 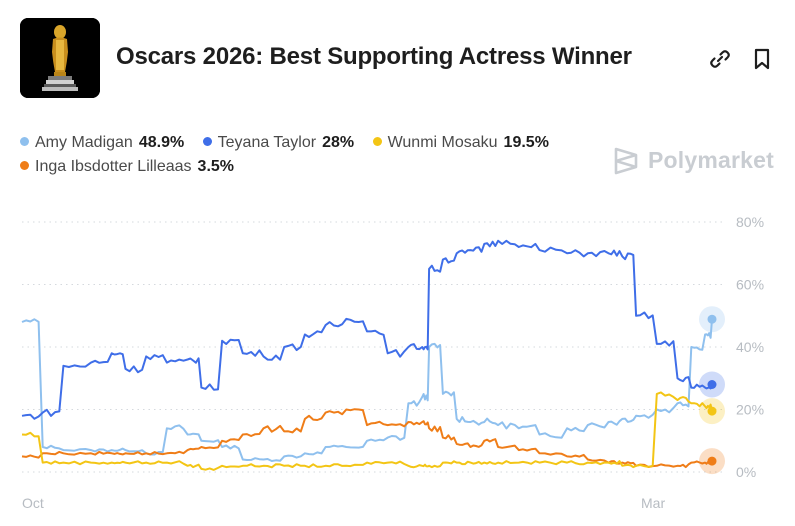 What do you see at coordinates (711, 160) in the screenshot?
I see `brand-name: Polymarket` at bounding box center [711, 160].